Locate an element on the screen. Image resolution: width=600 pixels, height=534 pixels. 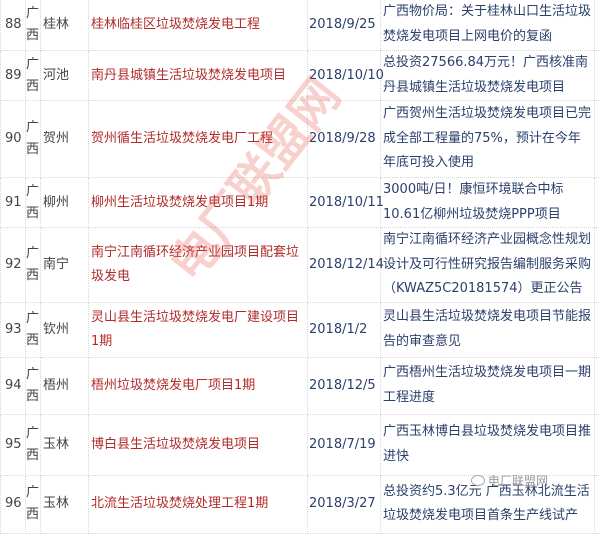
date-cell: 2018/12/14 is located at coordinates (344, 265).